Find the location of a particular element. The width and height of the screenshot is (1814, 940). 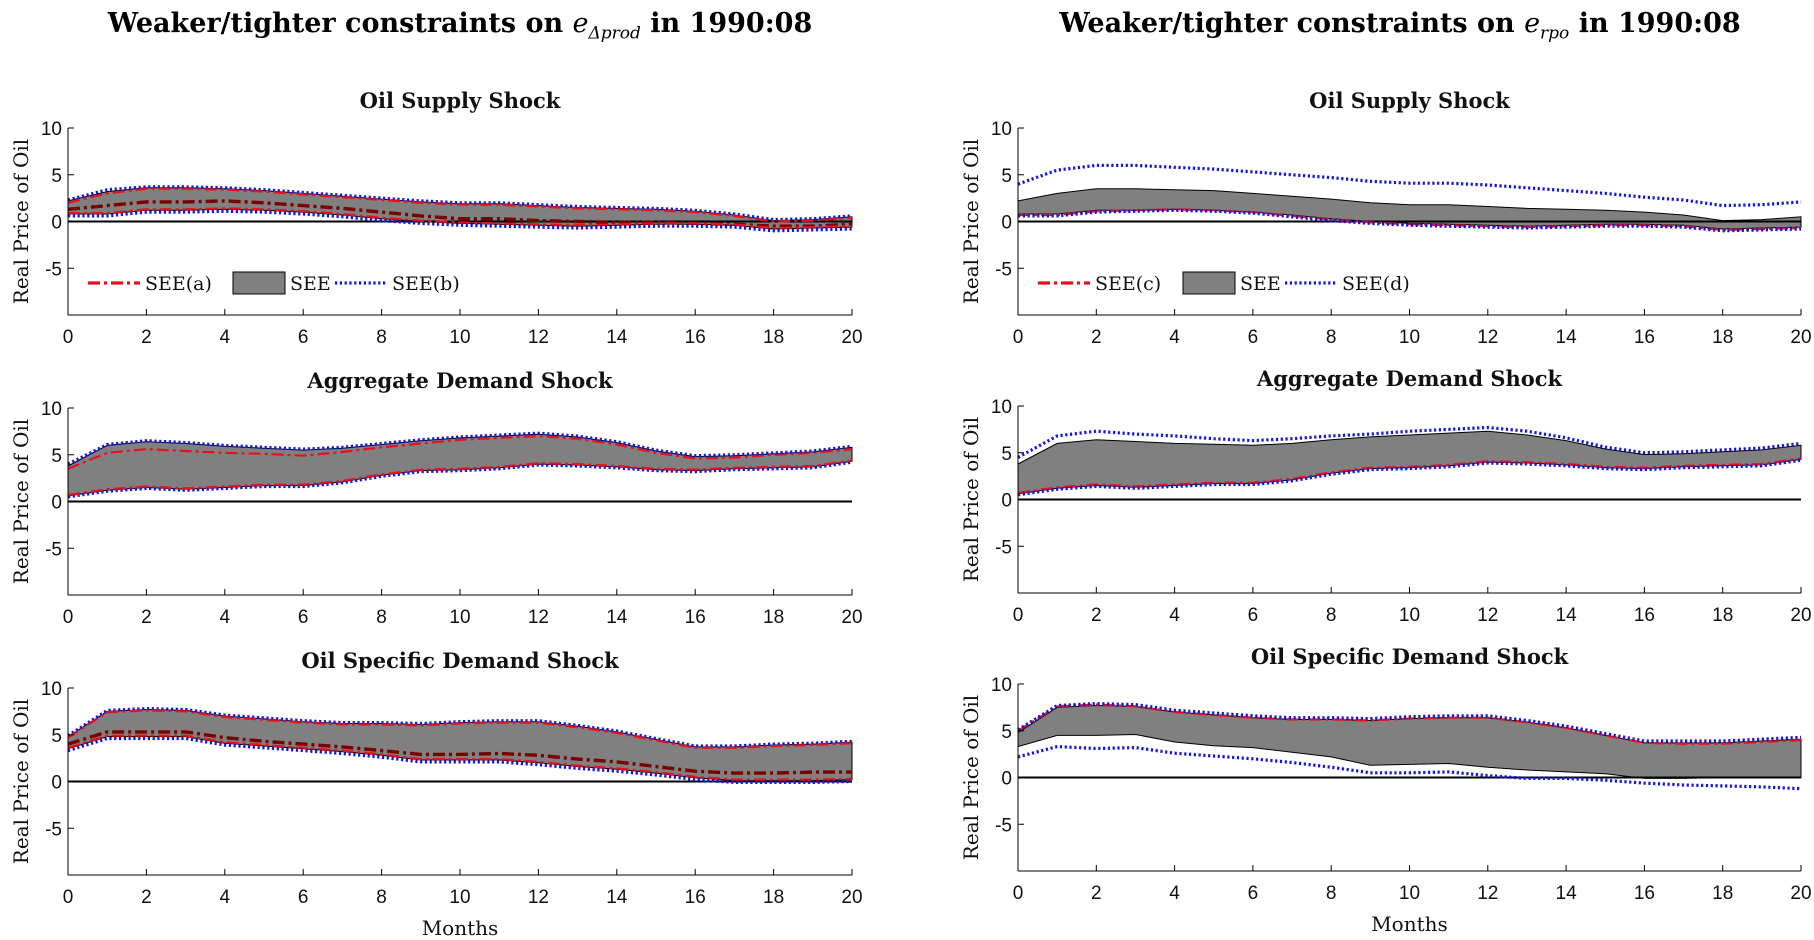

left-title-prefix: Weaker/tighter constraints on is located at coordinates (340, 23).